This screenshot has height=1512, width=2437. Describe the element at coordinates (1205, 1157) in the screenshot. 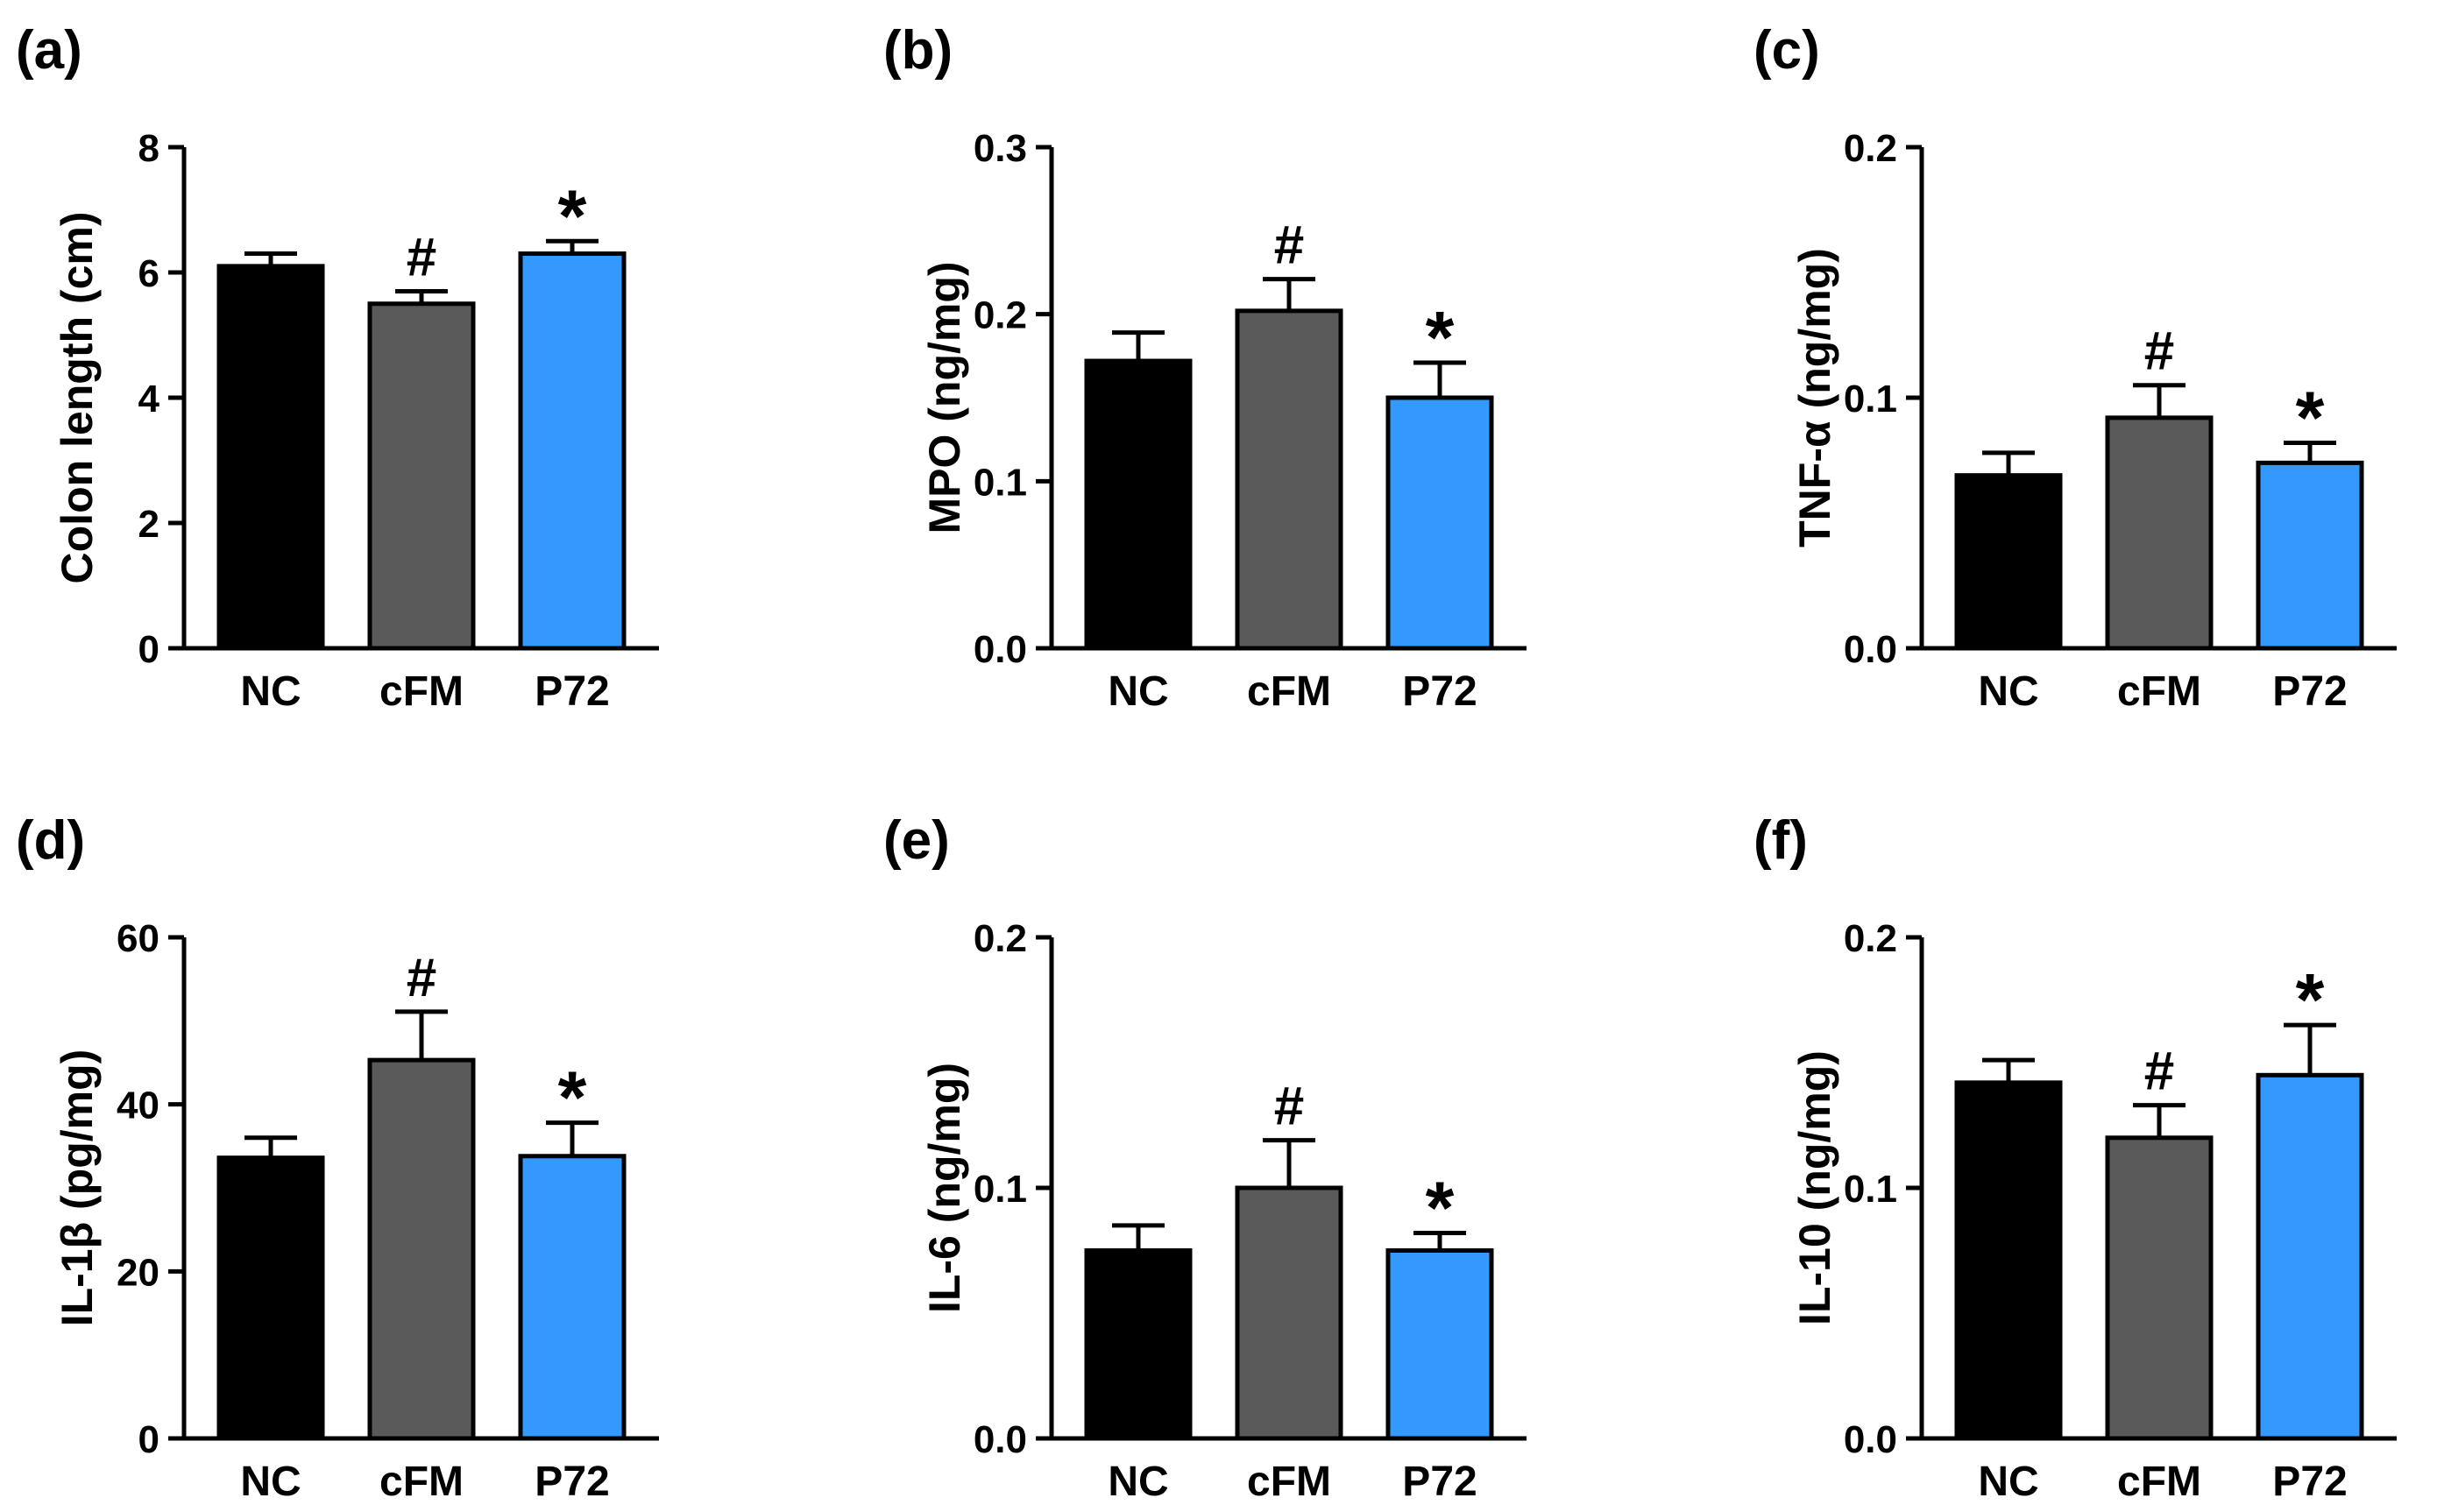

I see `panel-e: (e) IL-6 (ng/mg) NC # cFM * P72 0.0 0.1 0.2` at that location.